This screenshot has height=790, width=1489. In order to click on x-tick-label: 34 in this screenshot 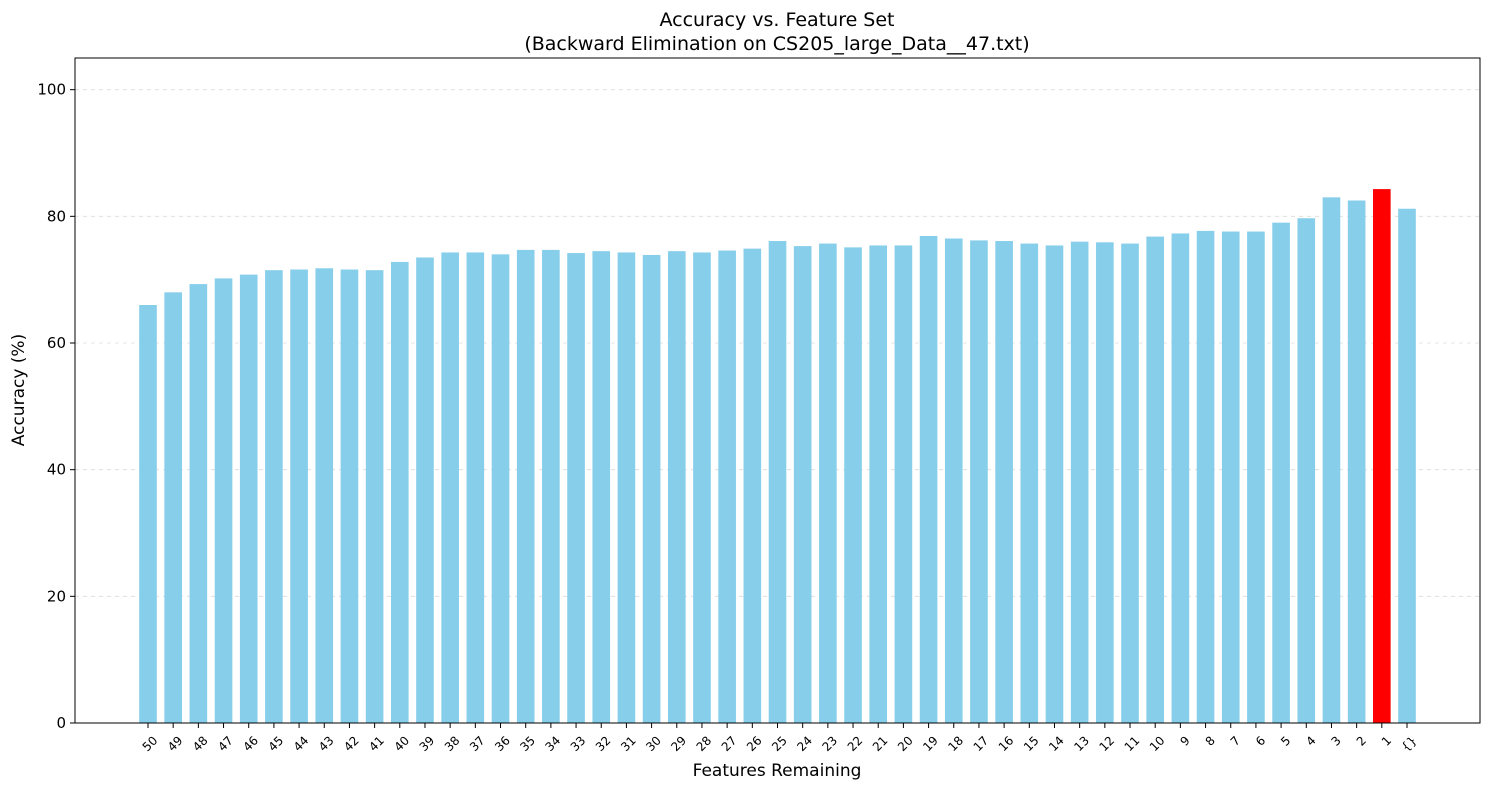, I will do `click(553, 743)`.